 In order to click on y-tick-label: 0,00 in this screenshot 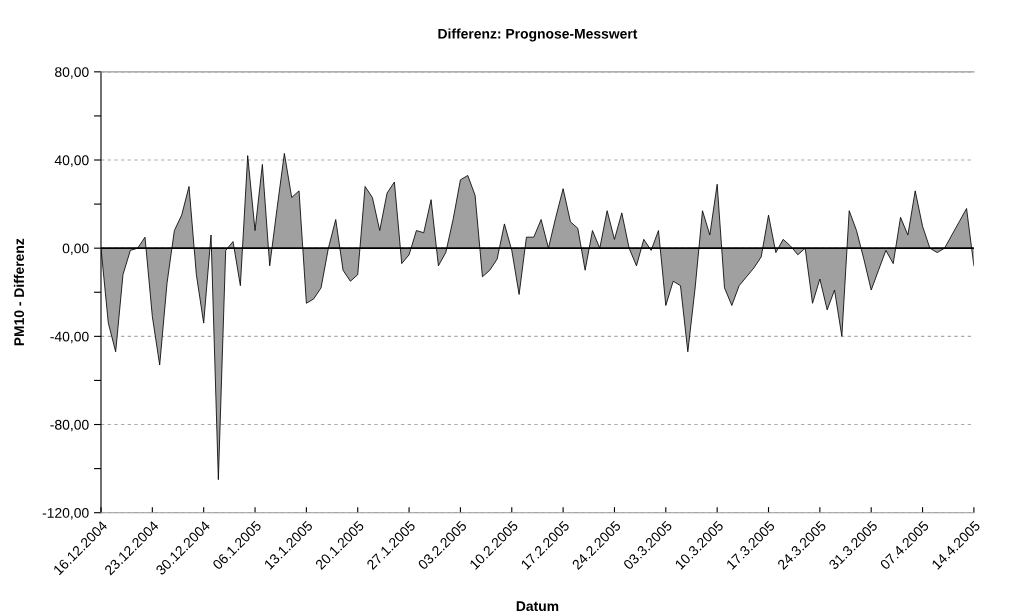, I will do `click(75, 249)`.